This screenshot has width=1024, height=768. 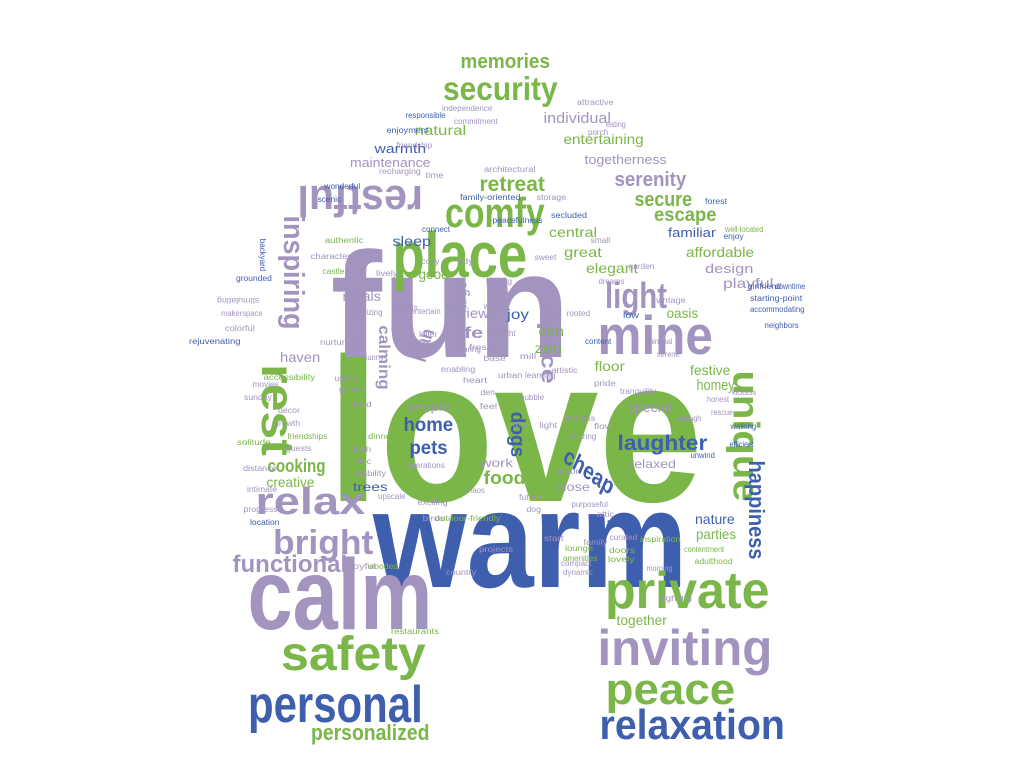 I want to click on word-country: country, so click(x=461, y=572).